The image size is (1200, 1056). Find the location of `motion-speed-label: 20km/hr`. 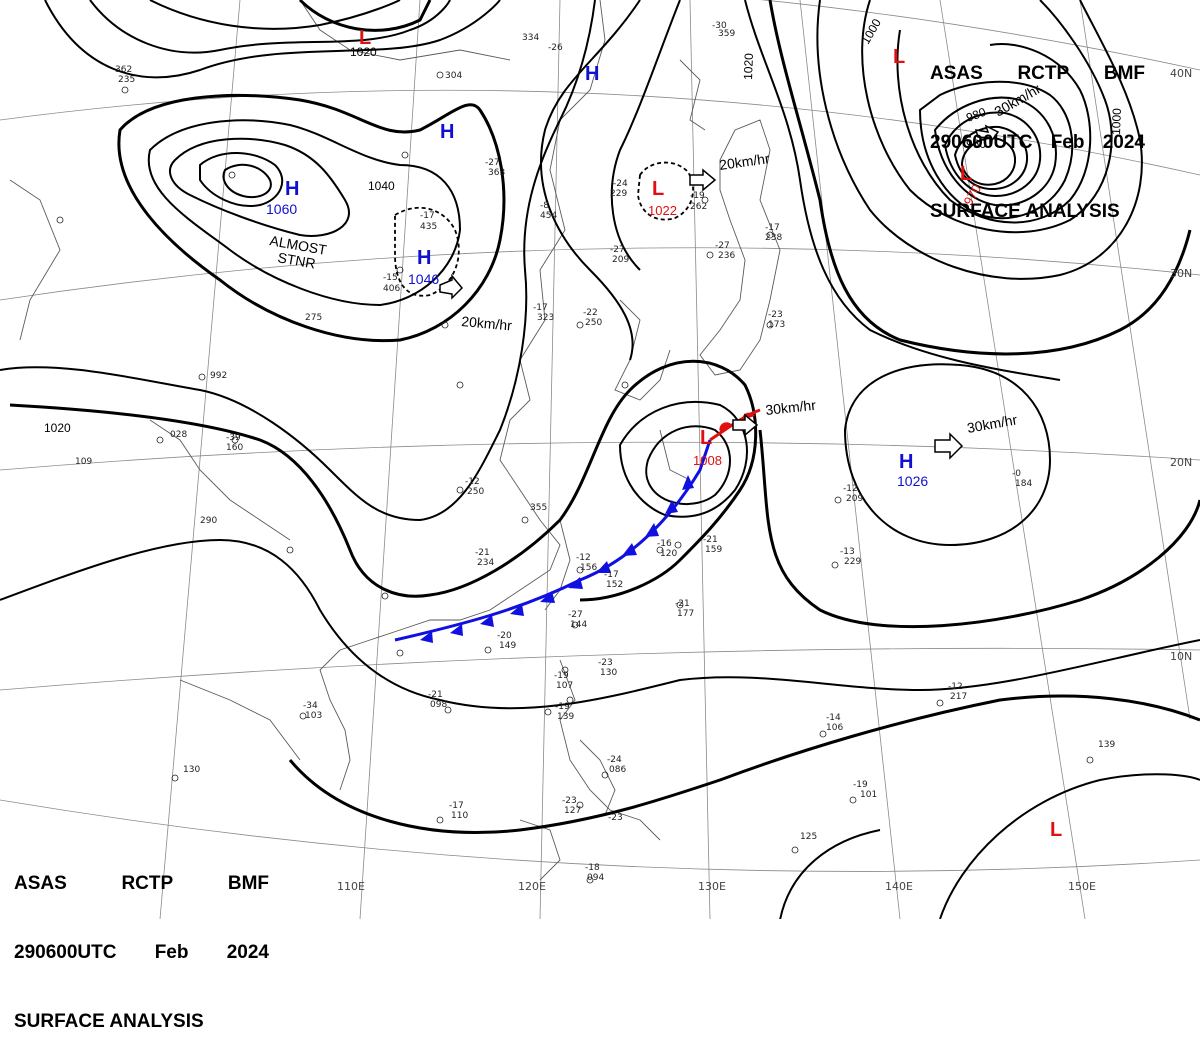

motion-speed-label: 20km/hr is located at coordinates (744, 161).